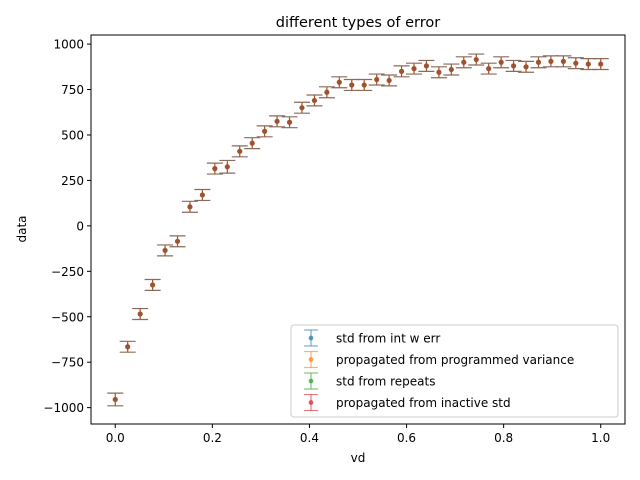 This screenshot has width=640, height=480. Describe the element at coordinates (309, 438) in the screenshot. I see `x-tick-label: 0.4` at that location.